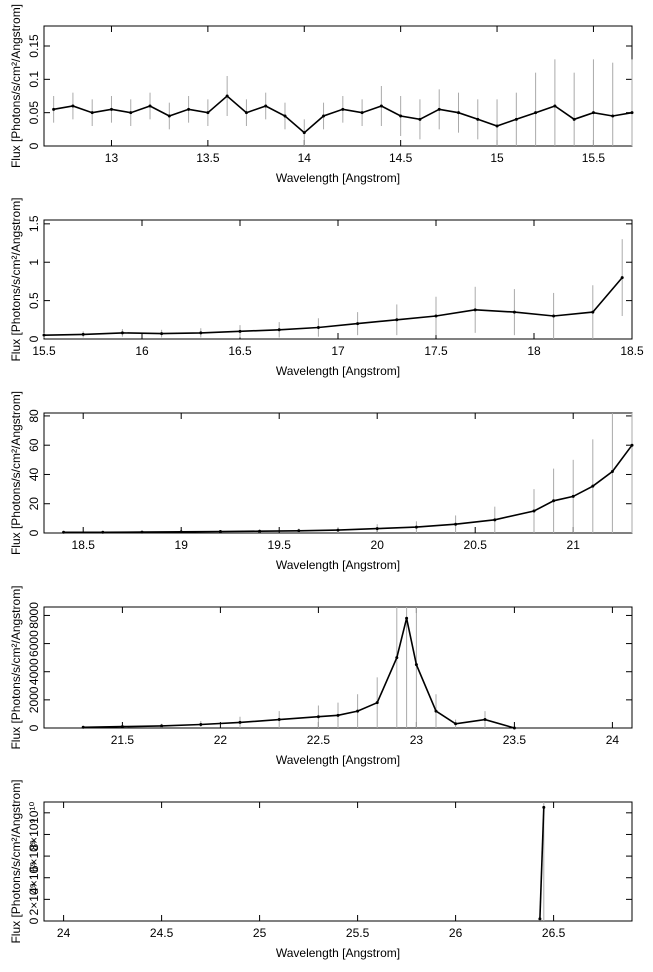 This screenshot has height=972, width=653. What do you see at coordinates (208, 158) in the screenshot?
I see `x-tick-label: 13.5` at bounding box center [208, 158].